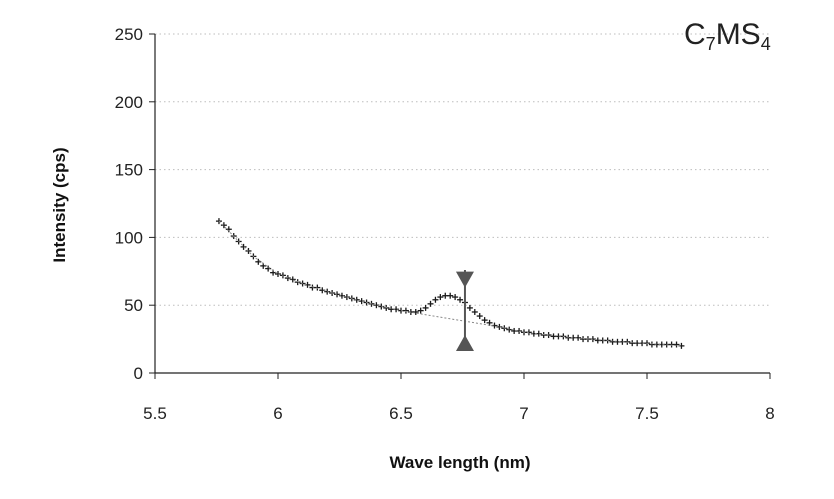  Describe the element at coordinates (464, 279) in the screenshot. I see `peak-marker-triangle-down` at that location.